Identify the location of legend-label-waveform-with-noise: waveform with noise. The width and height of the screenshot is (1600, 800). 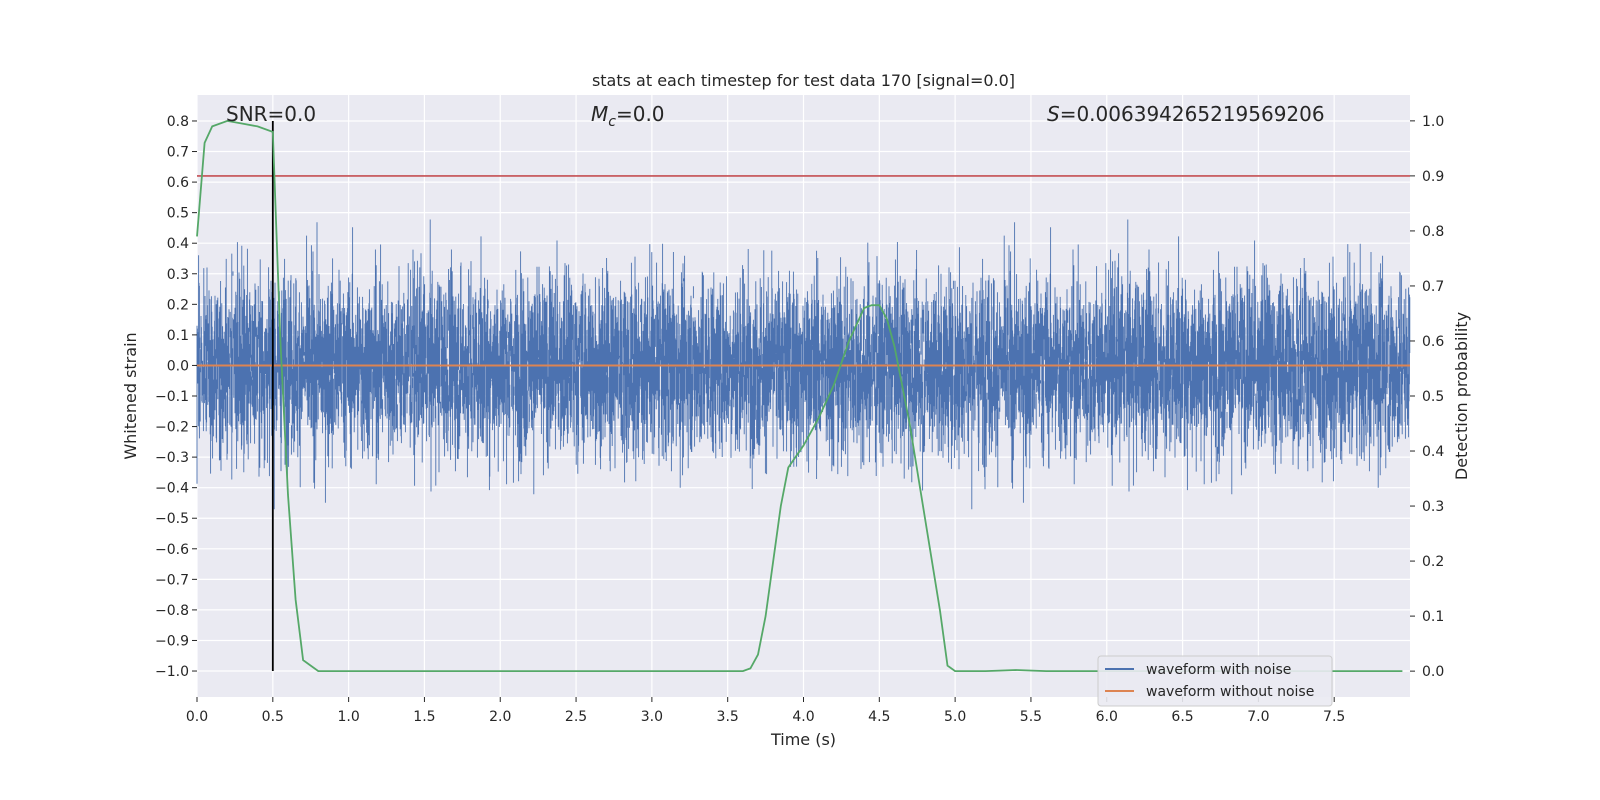
(1218, 670).